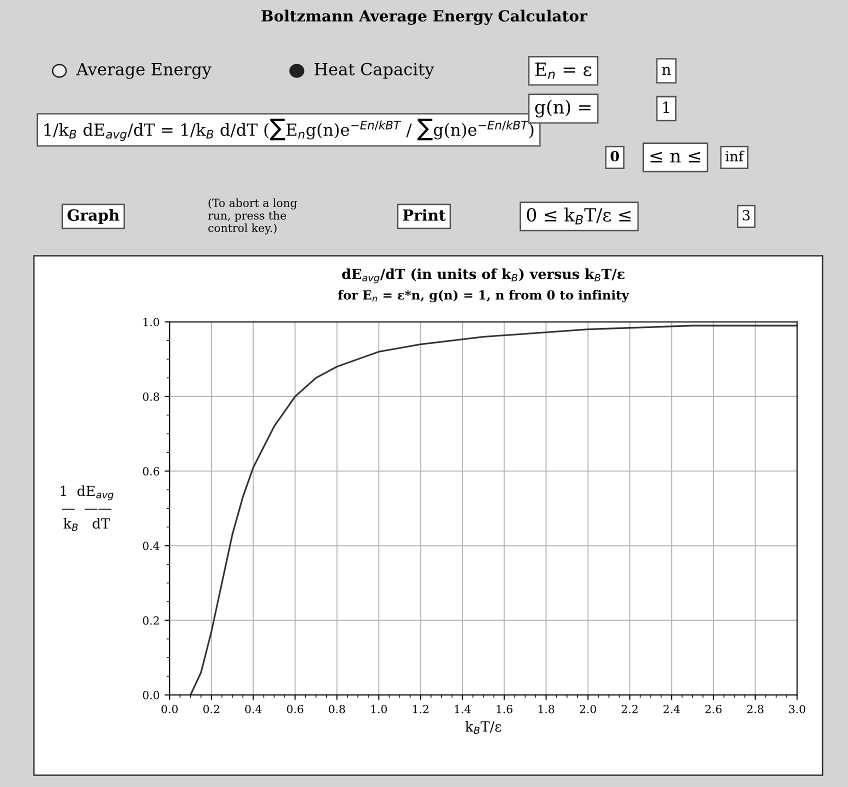  What do you see at coordinates (295, 709) in the screenshot?
I see `x-tick-label: 0.6` at bounding box center [295, 709].